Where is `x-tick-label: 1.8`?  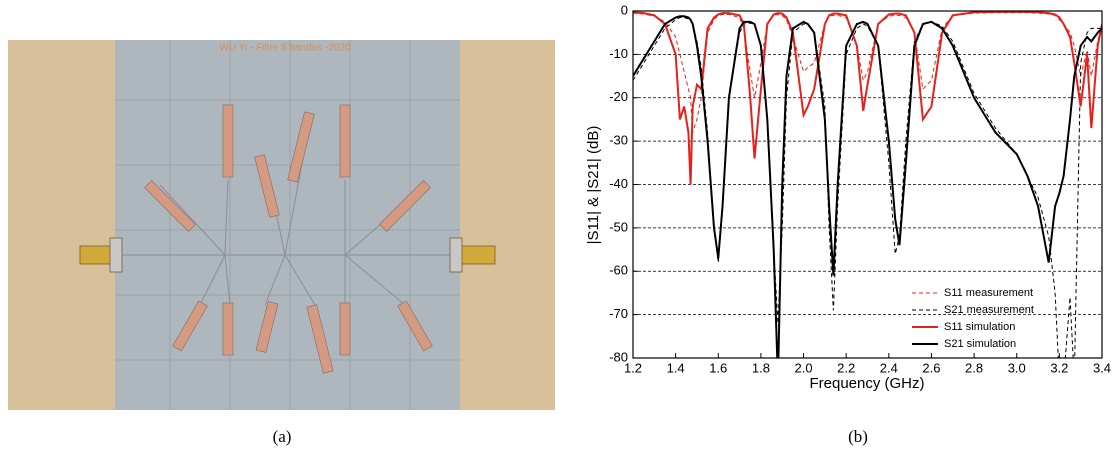 x-tick-label: 1.8 is located at coordinates (761, 367).